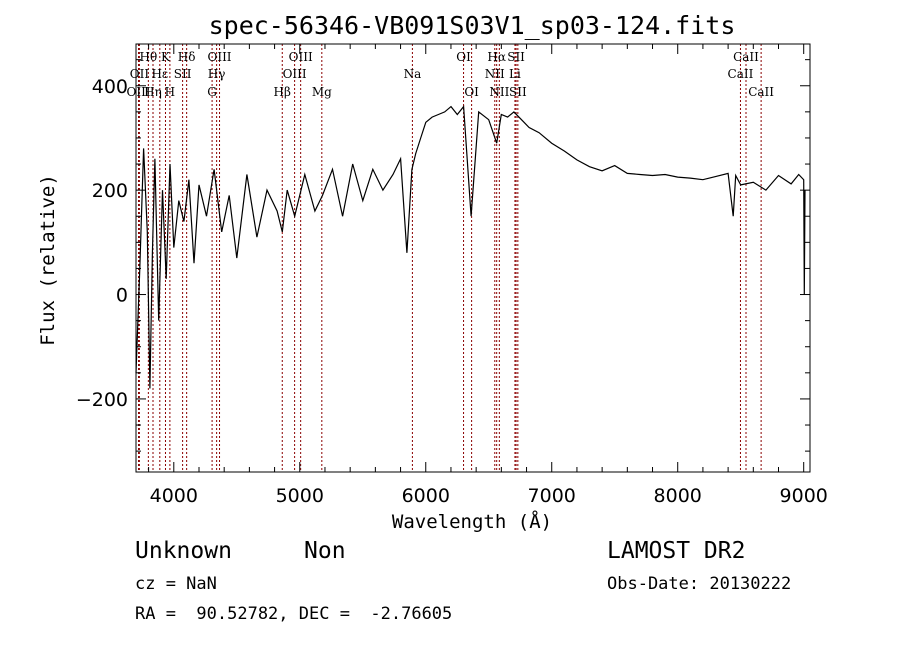 This screenshot has height=649, width=900. What do you see at coordinates (174, 496) in the screenshot?
I see `x-tick-label: 4000` at bounding box center [174, 496].